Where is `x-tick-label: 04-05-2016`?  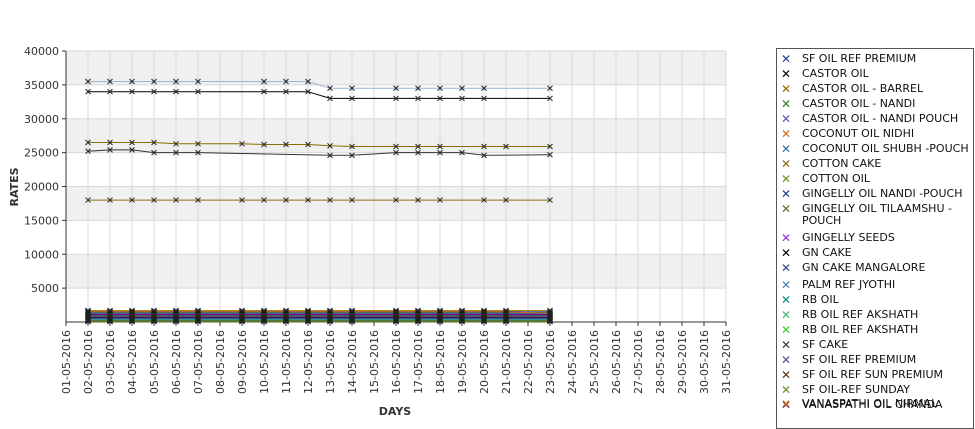
x-tick-label: 04-05-2016 is located at coordinates (132, 362).